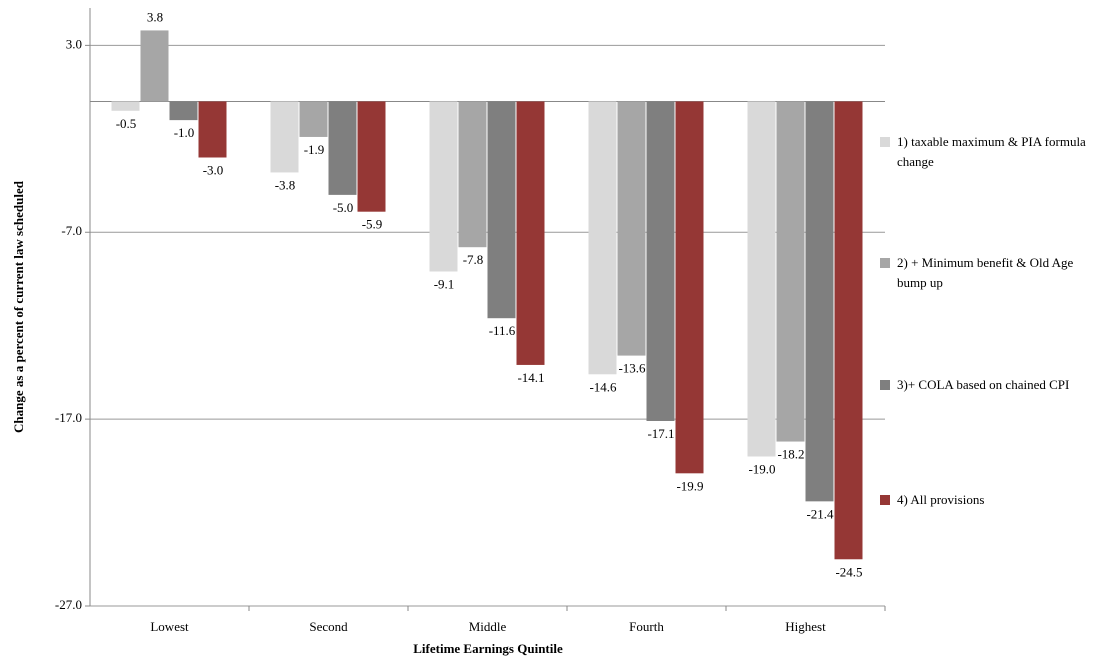 This screenshot has height=666, width=1102. I want to click on legend-entry: 2) + Minimum benefit & Old Age bump up, so click(985, 273).